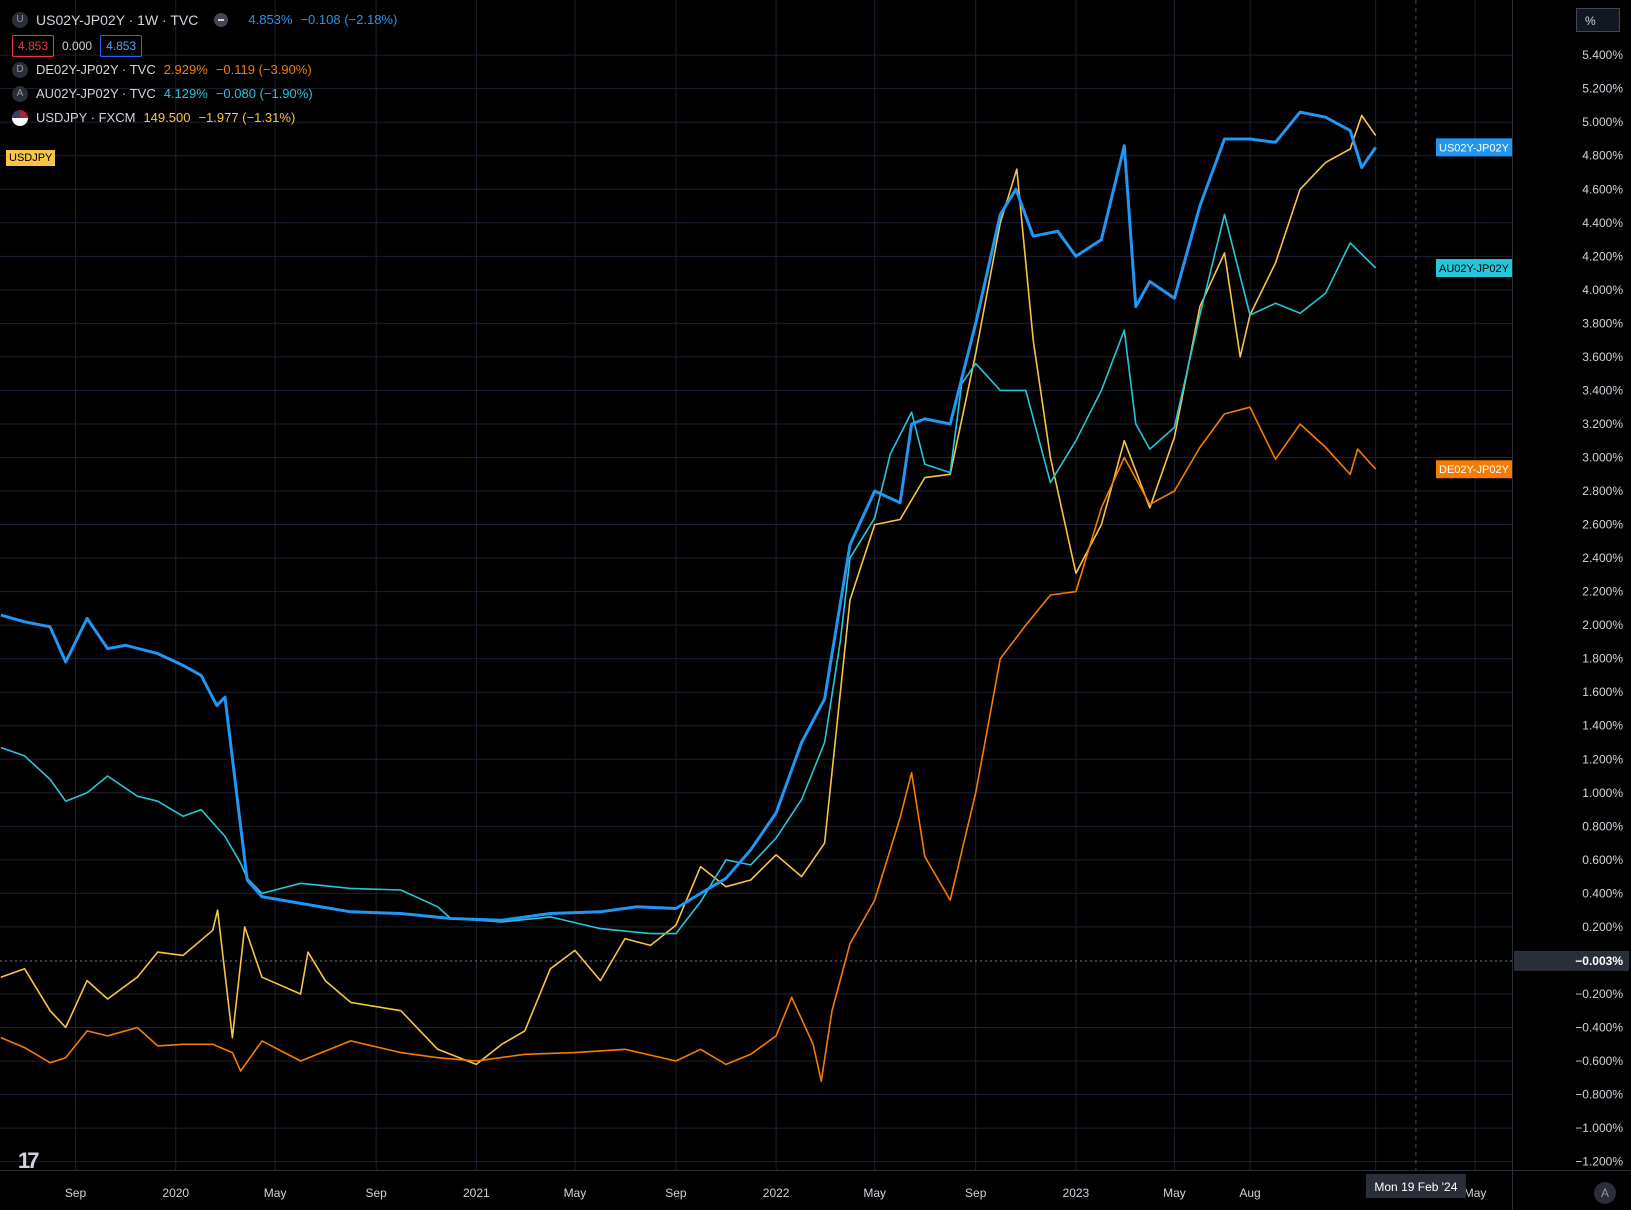 Image resolution: width=1631 pixels, height=1210 pixels. I want to click on y-tick-label: 4.000%, so click(1602, 290).